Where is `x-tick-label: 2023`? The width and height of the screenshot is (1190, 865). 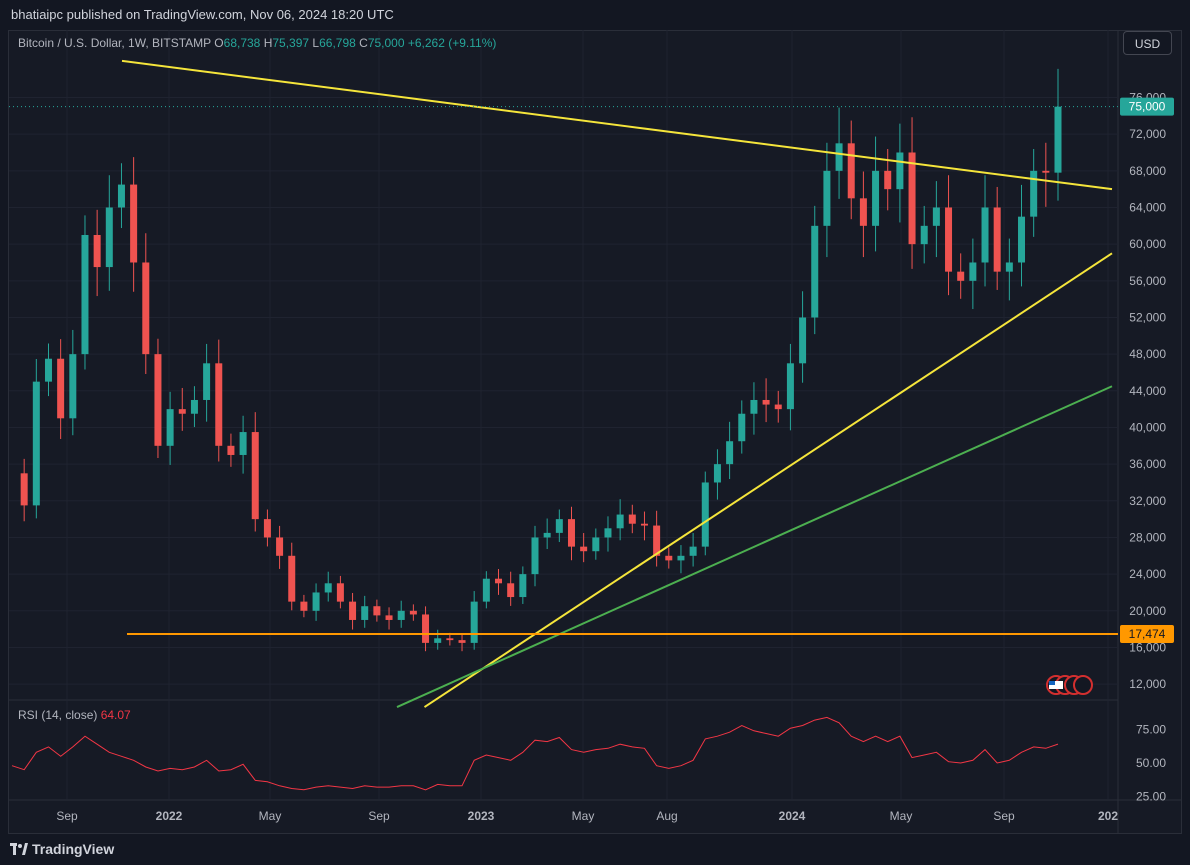 x-tick-label: 2023 is located at coordinates (481, 816).